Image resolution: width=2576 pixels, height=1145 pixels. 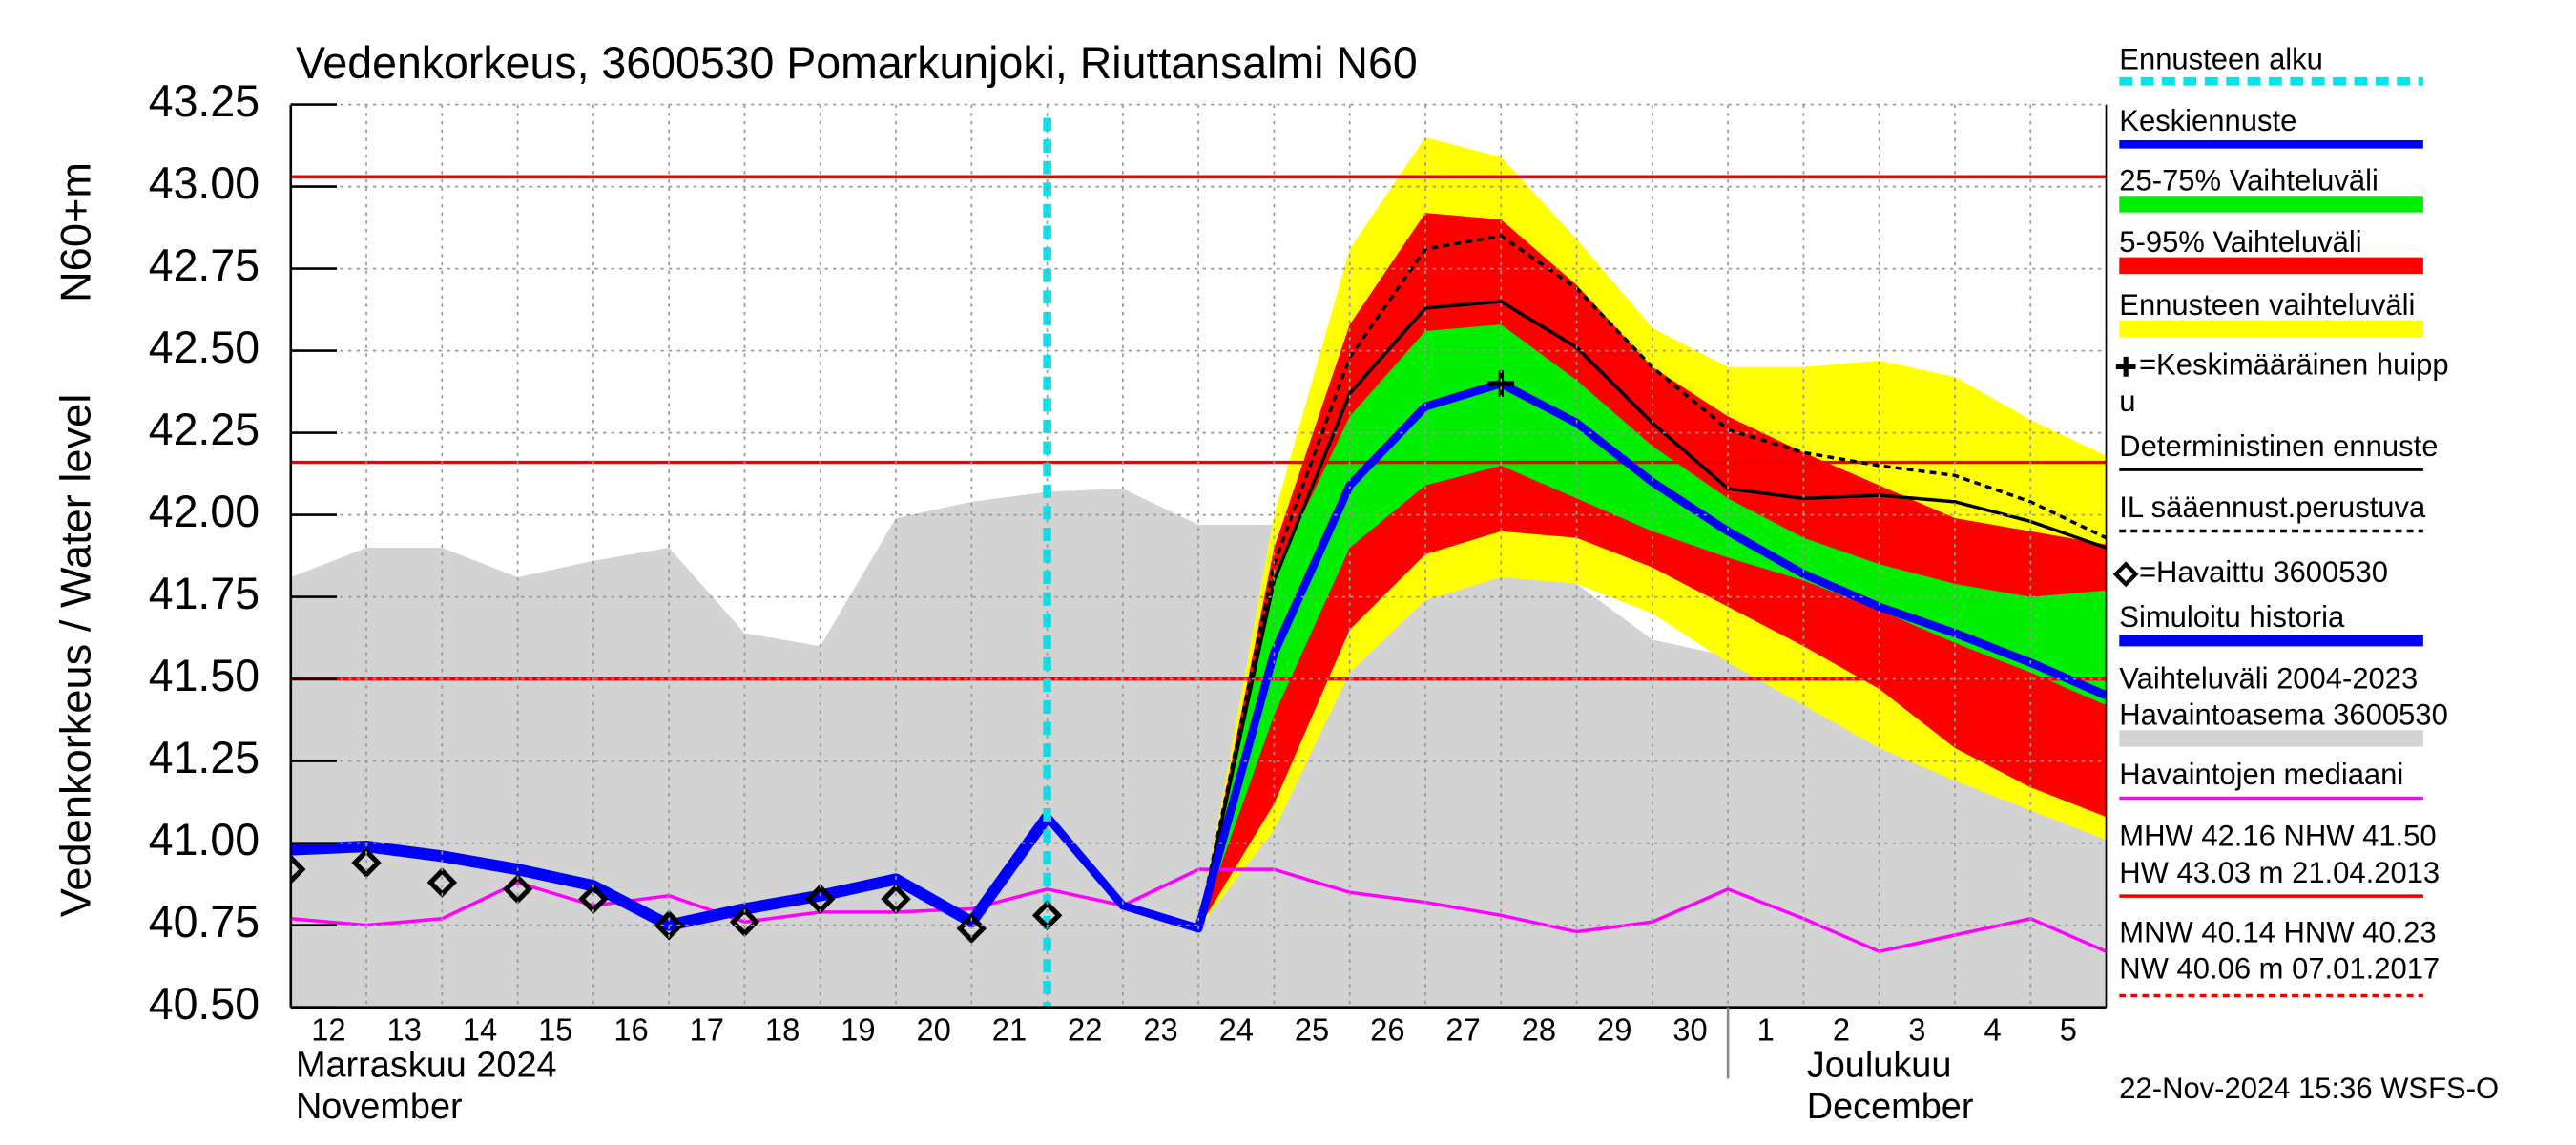 What do you see at coordinates (1689, 1029) in the screenshot?
I see `x-tick-label: 30` at bounding box center [1689, 1029].